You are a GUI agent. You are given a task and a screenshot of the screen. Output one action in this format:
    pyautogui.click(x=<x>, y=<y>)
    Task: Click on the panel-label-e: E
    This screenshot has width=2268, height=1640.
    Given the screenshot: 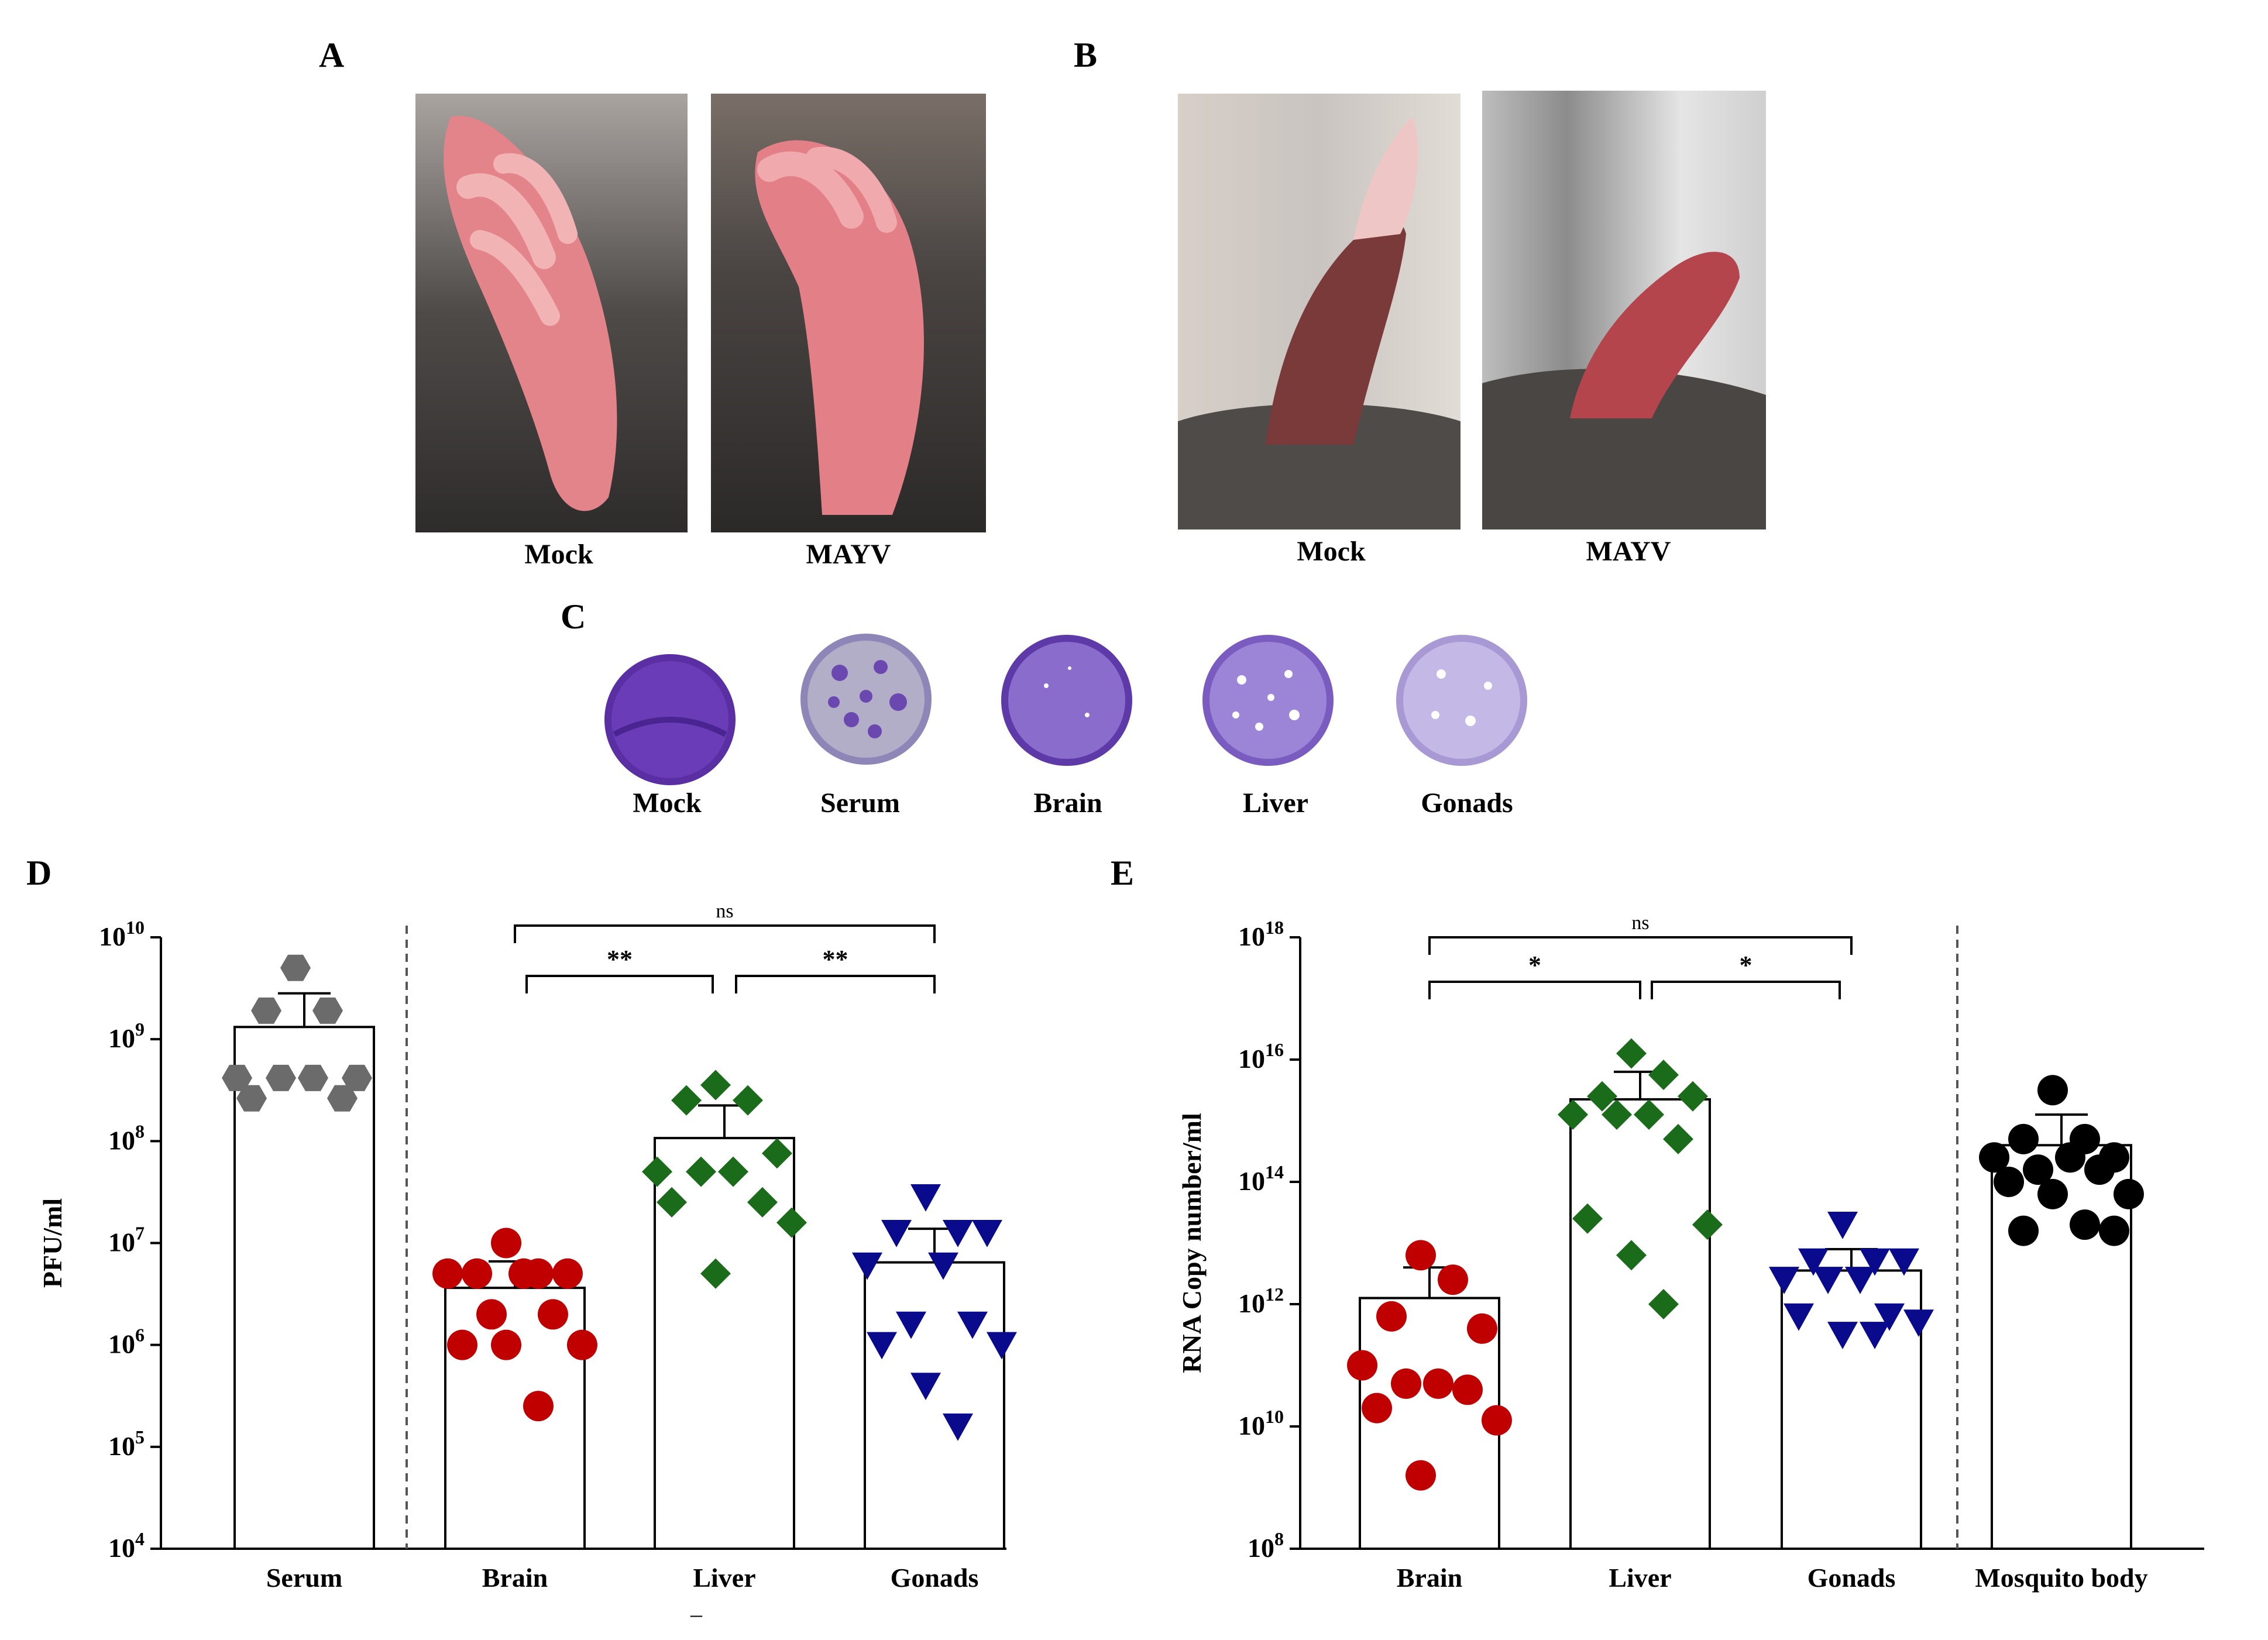 What is the action you would take?
    pyautogui.click(x=1123, y=873)
    